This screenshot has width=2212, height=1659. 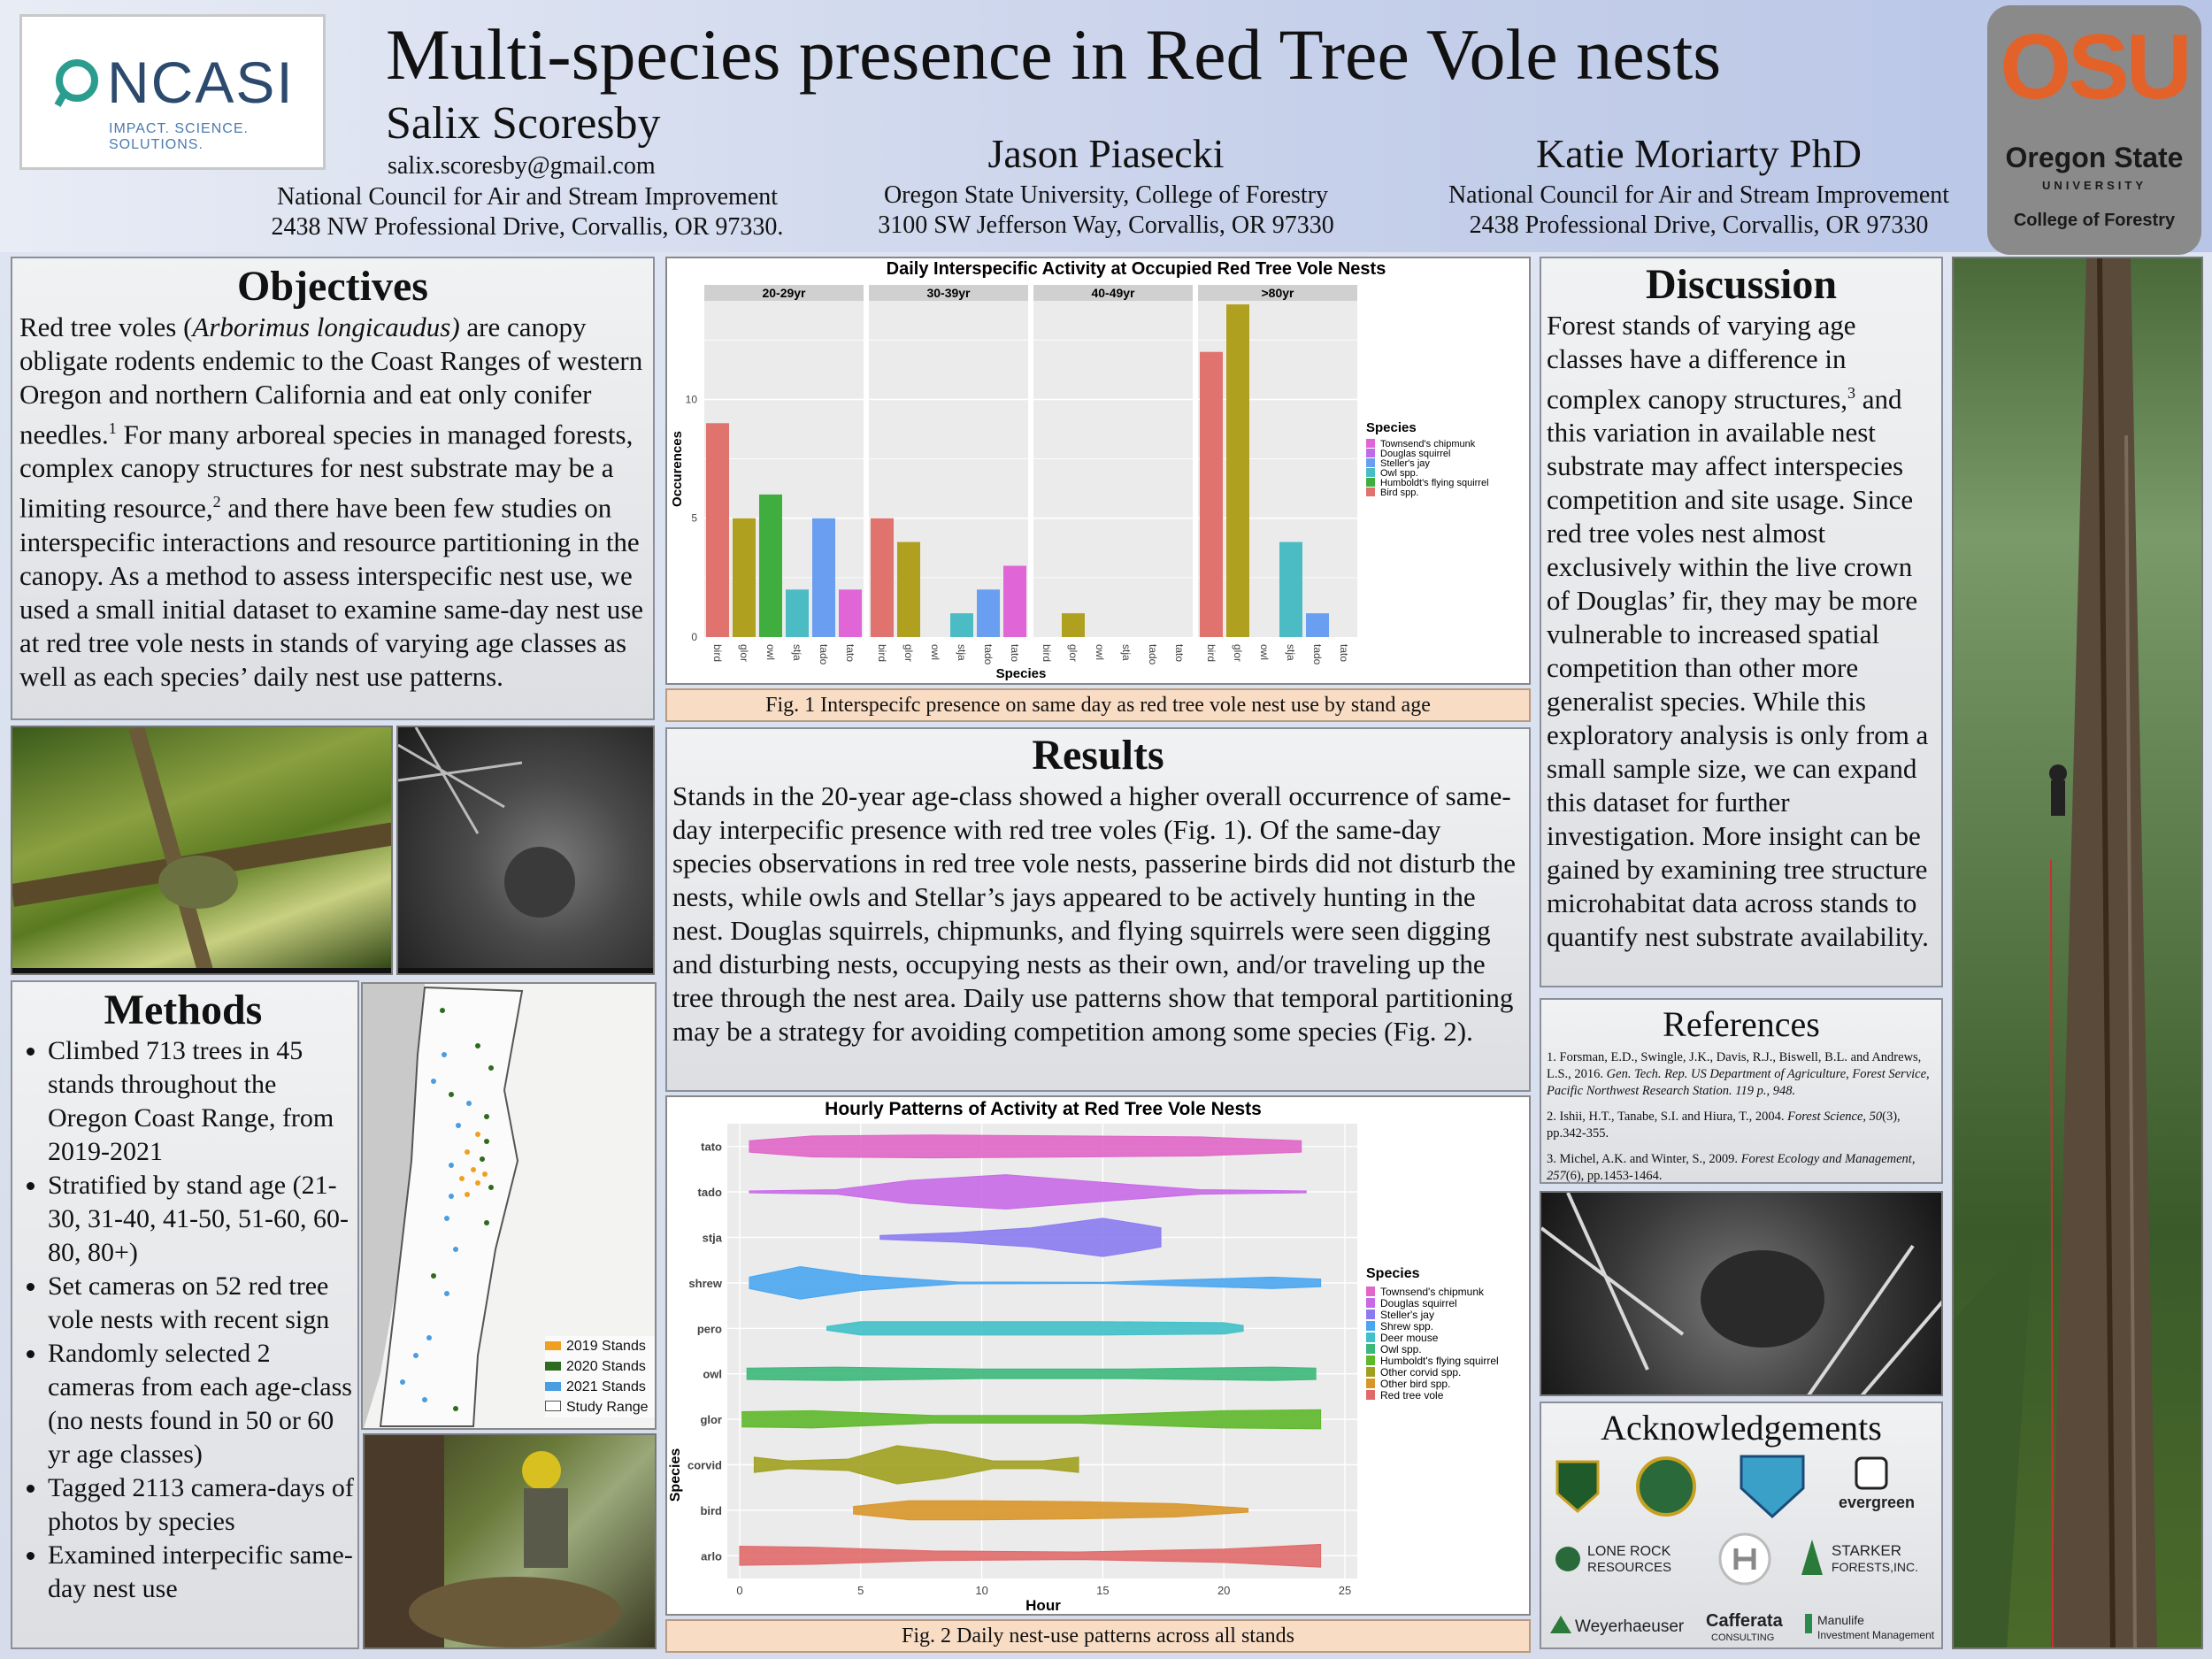 What do you see at coordinates (1644, 1159) in the screenshot?
I see `reference-text: 3. Michel, A.K. and Winter, S., 2009.` at bounding box center [1644, 1159].